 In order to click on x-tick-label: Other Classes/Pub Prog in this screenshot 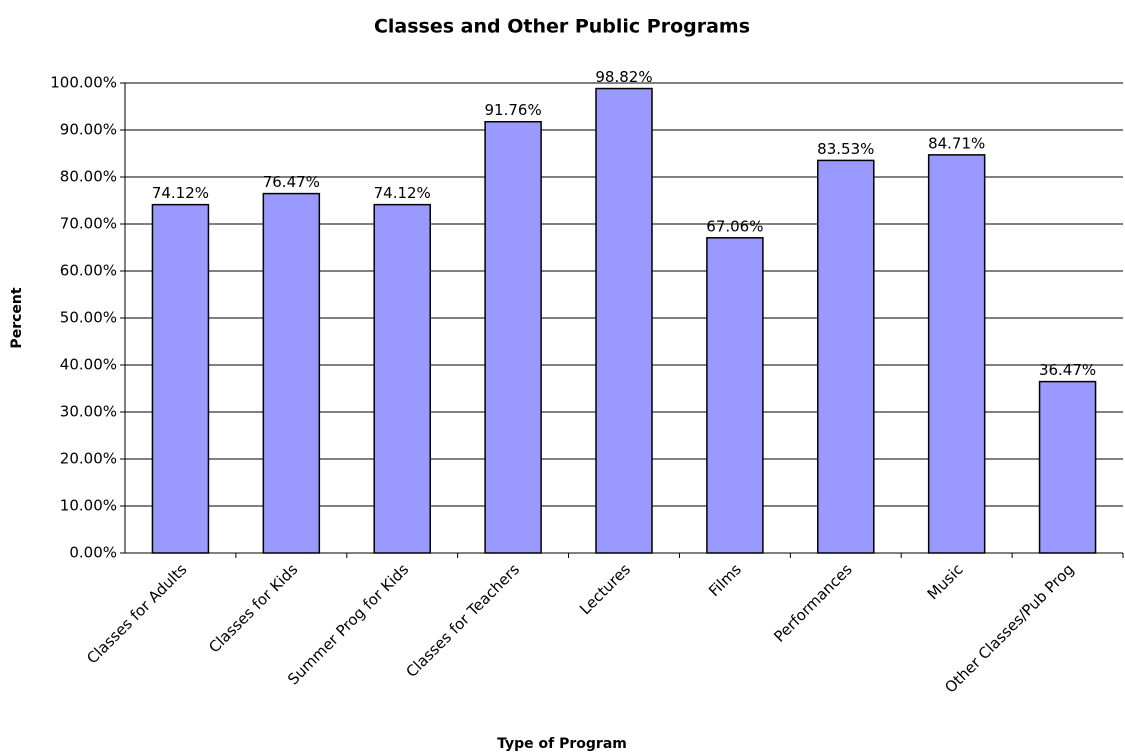, I will do `click(1009, 628)`.